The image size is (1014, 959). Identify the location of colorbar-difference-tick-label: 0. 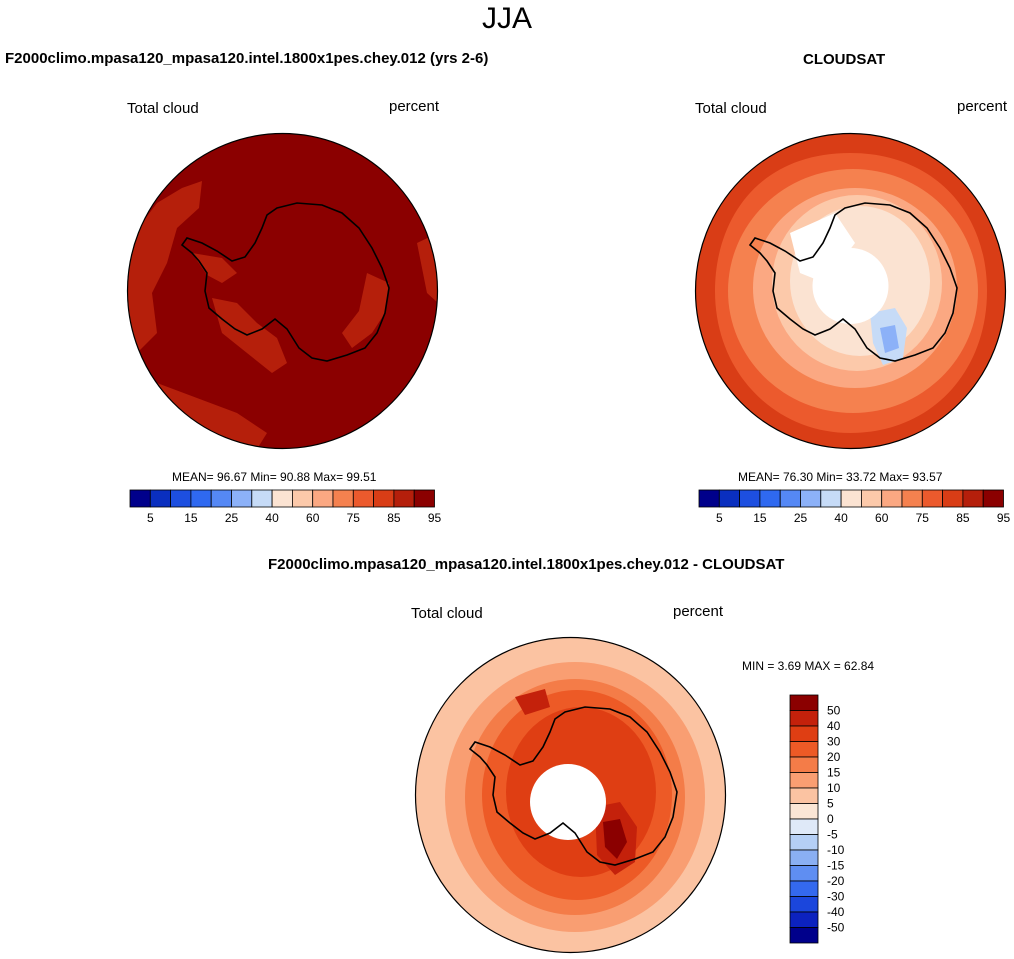
(830, 819).